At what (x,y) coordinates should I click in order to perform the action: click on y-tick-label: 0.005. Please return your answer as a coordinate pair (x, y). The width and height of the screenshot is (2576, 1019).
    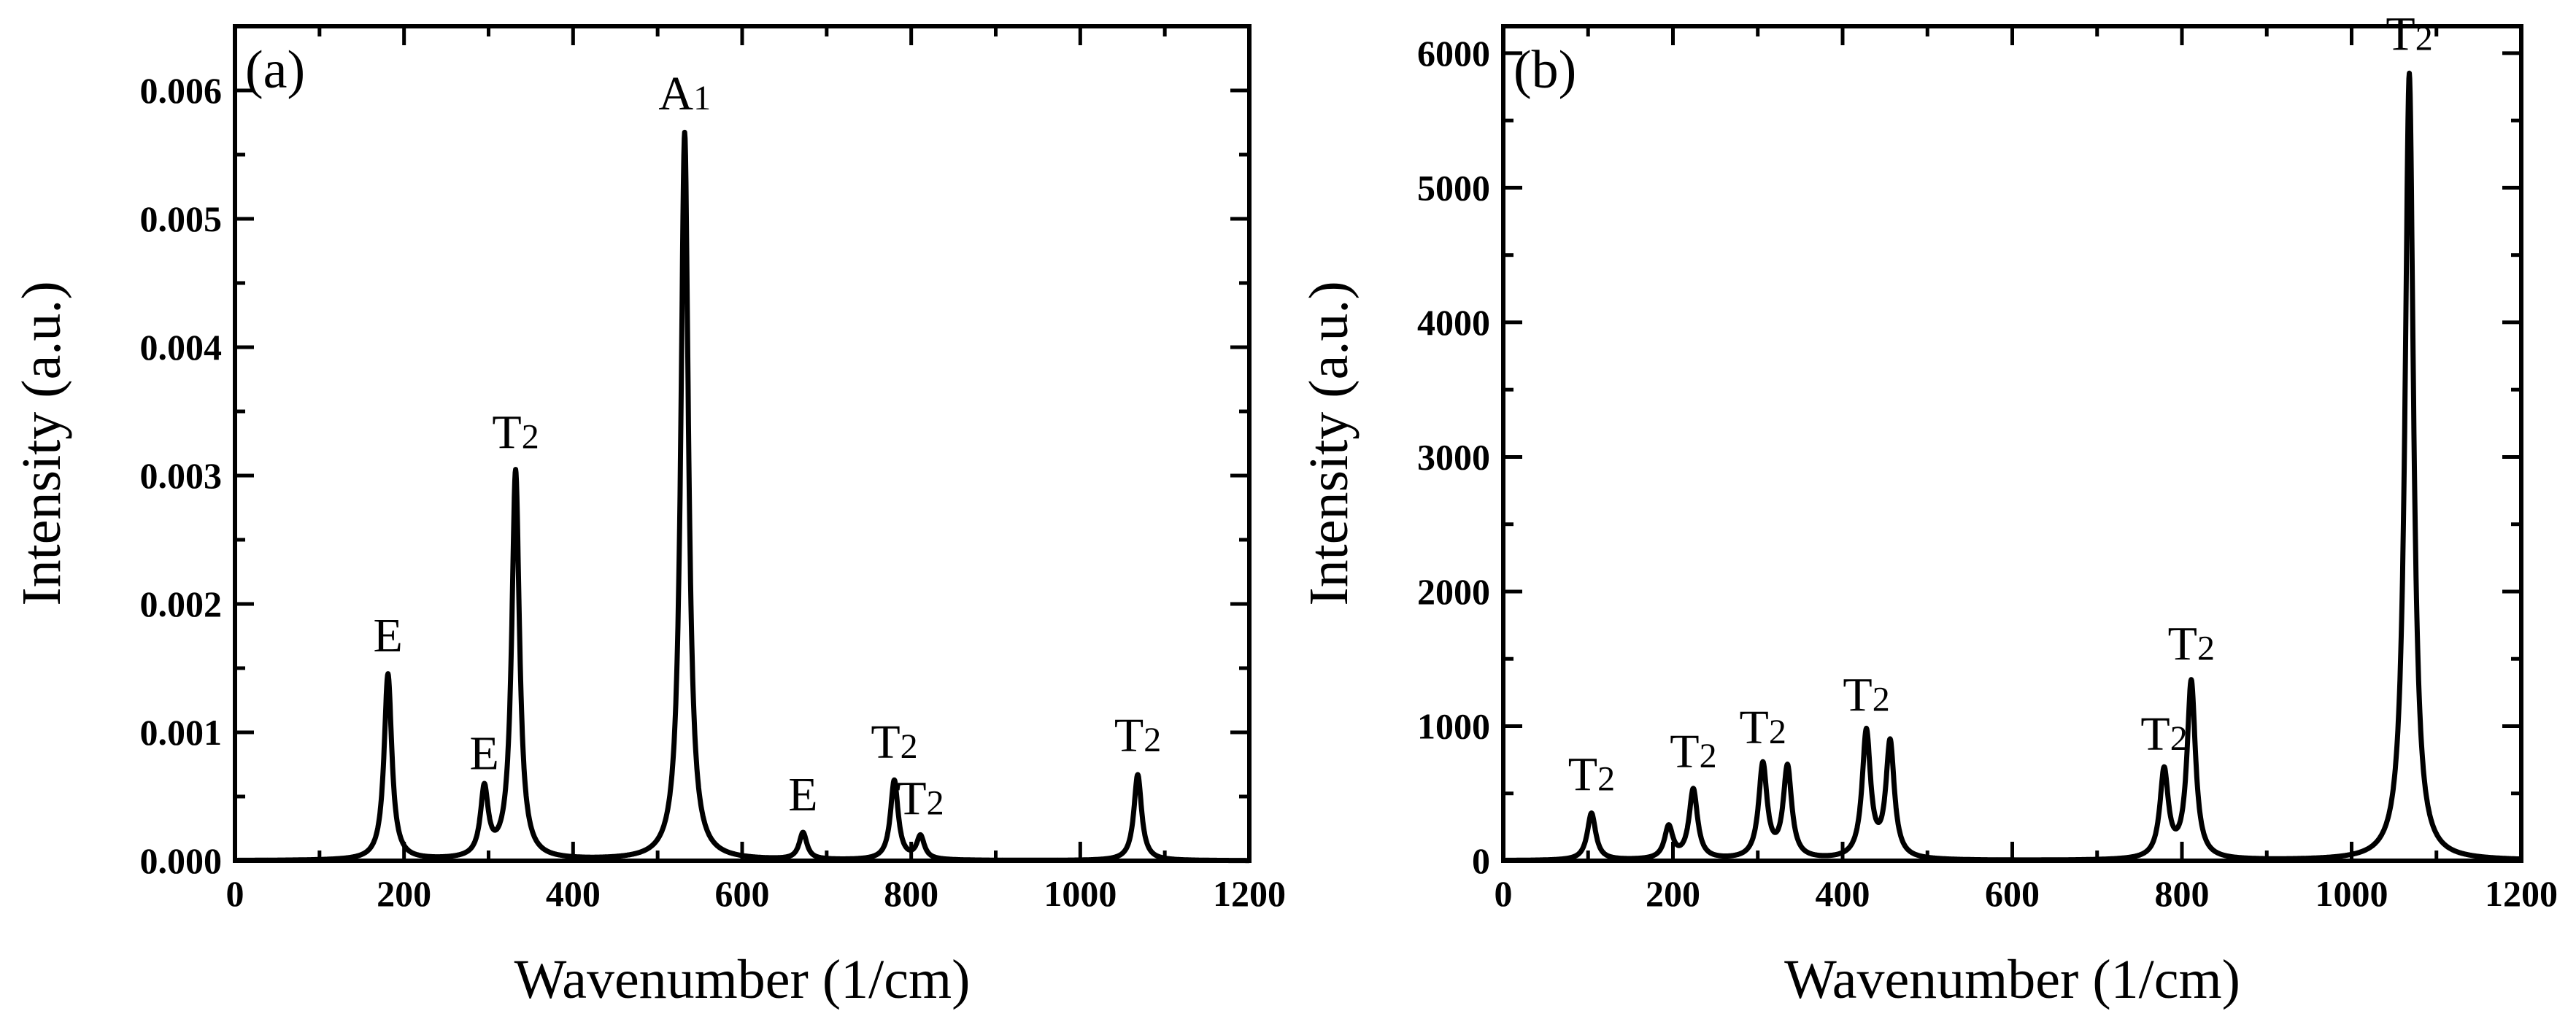
    Looking at the image, I should click on (181, 218).